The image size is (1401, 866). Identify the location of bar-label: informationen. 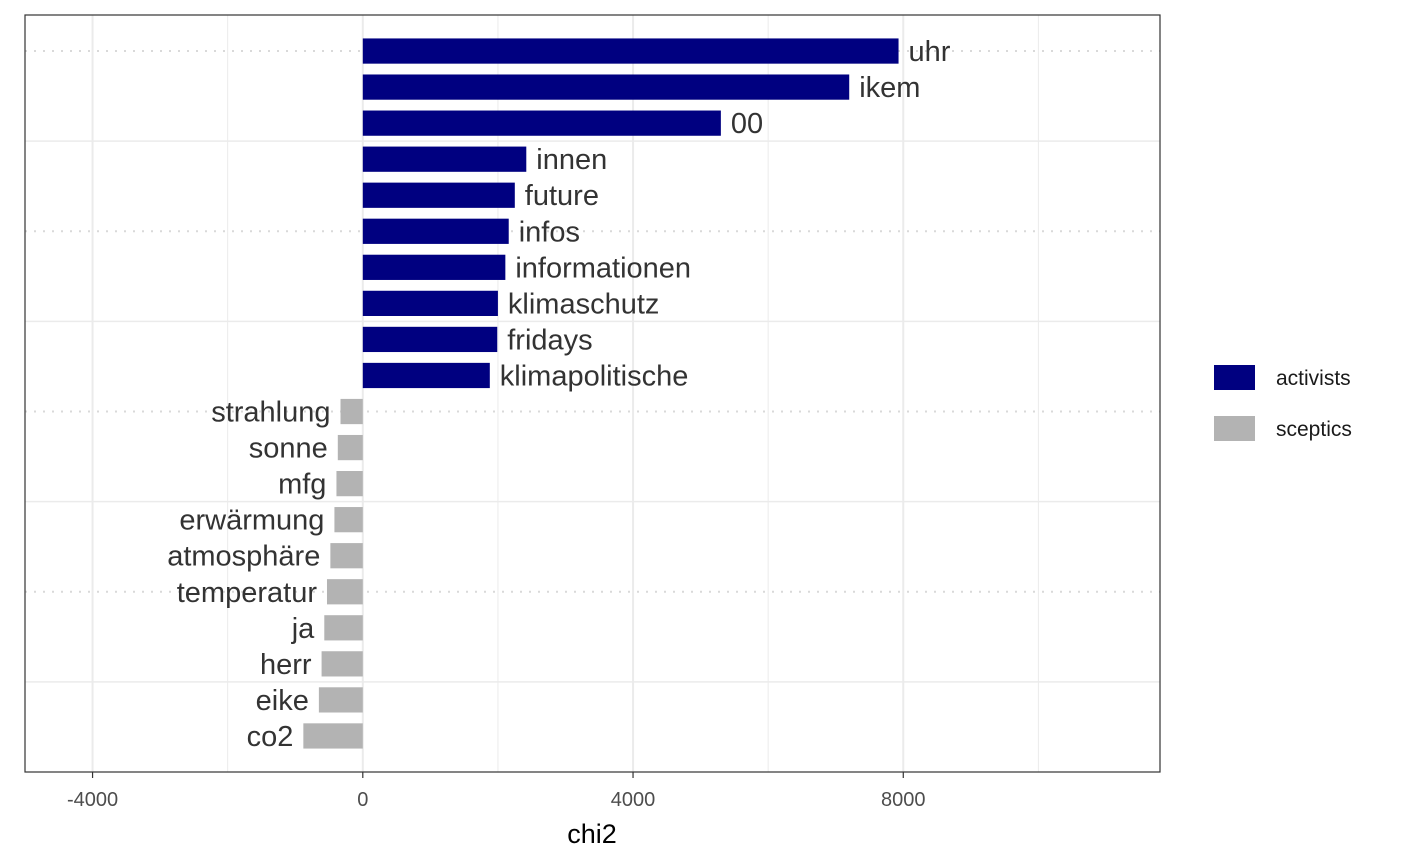
(603, 268).